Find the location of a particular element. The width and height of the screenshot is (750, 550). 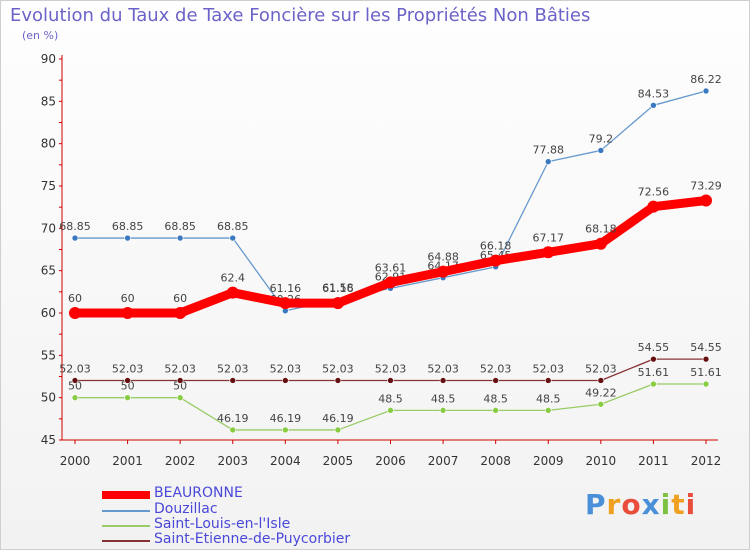

y-tick-label: 60 is located at coordinates (48, 313).